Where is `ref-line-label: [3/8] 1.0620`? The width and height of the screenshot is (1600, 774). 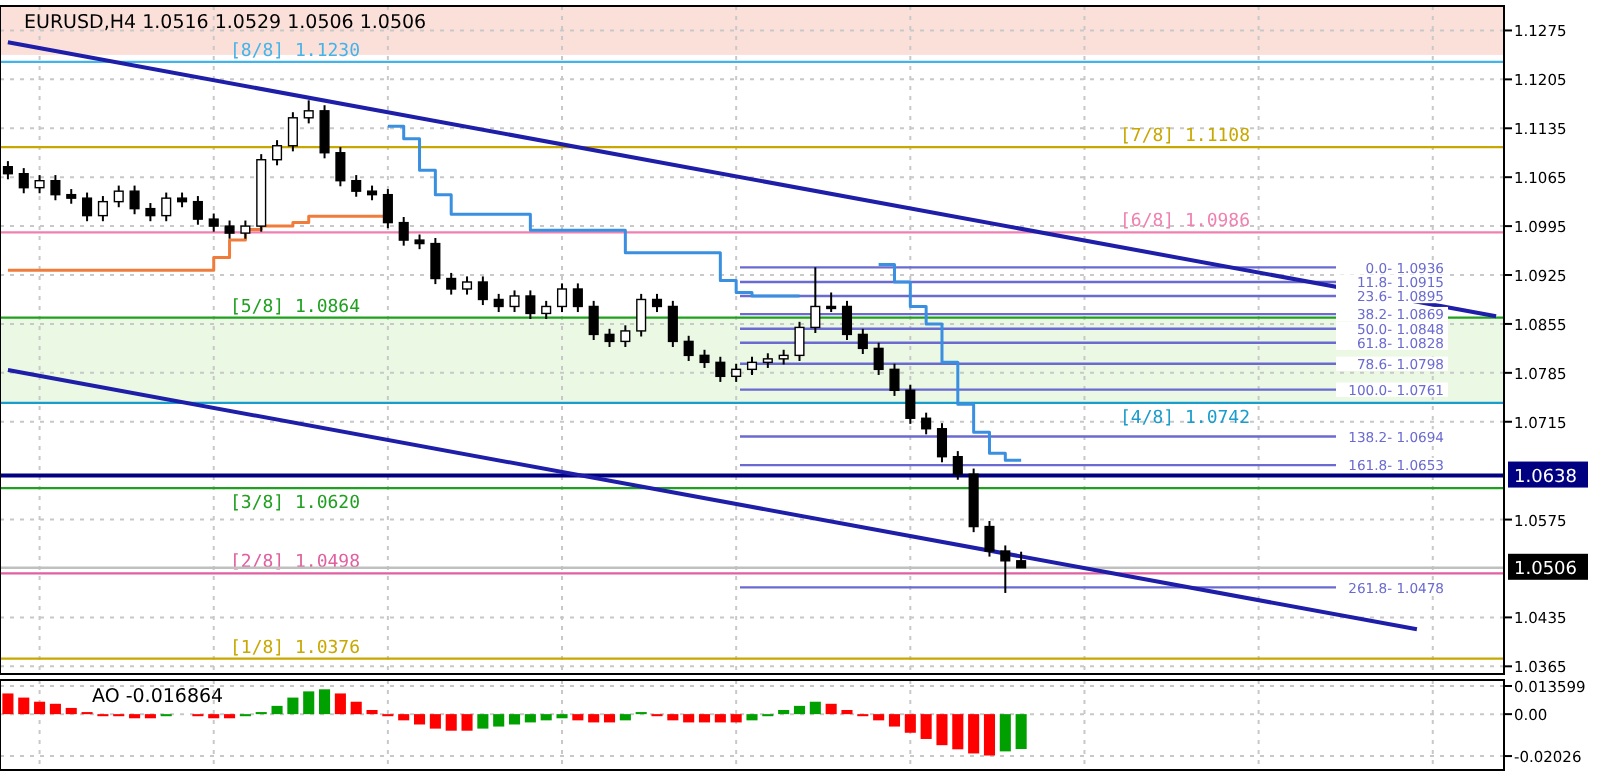 ref-line-label: [3/8] 1.0620 is located at coordinates (295, 504).